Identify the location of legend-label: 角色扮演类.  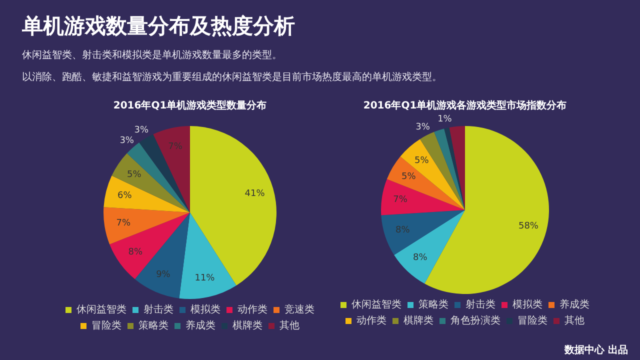
(475, 320).